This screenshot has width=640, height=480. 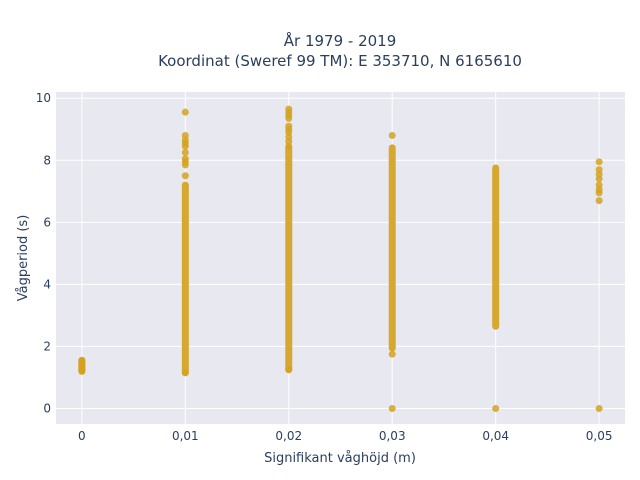 What do you see at coordinates (340, 458) in the screenshot?
I see `x-axis-title: Signifikant våghöjd (m)` at bounding box center [340, 458].